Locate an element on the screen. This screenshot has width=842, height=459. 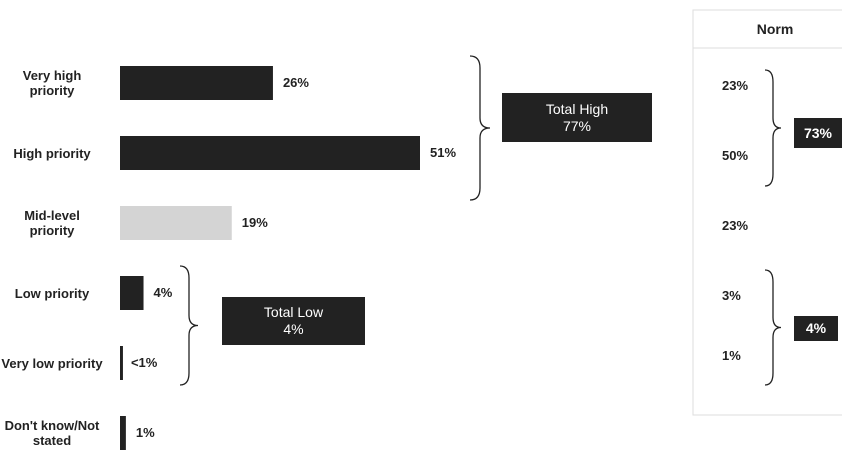
norm-value: 1% is located at coordinates (731, 355).